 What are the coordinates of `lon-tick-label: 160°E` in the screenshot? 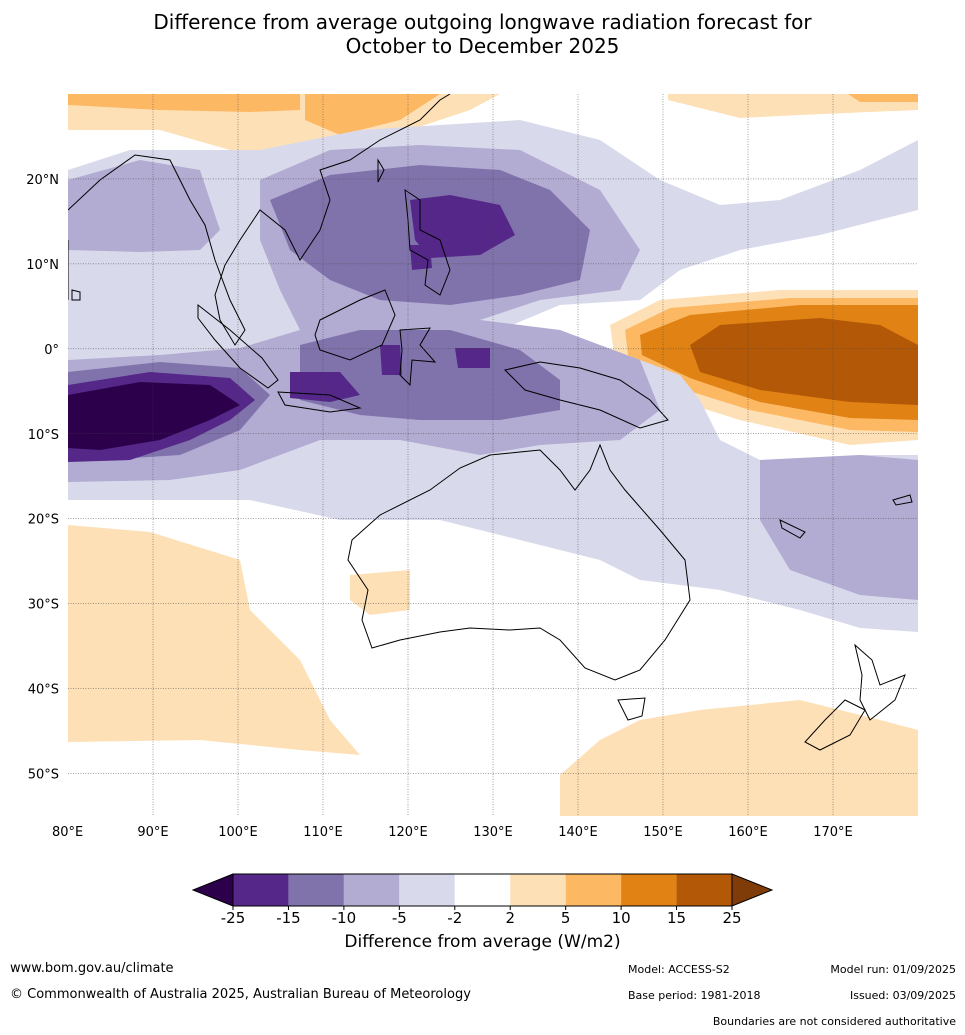 It's located at (748, 832).